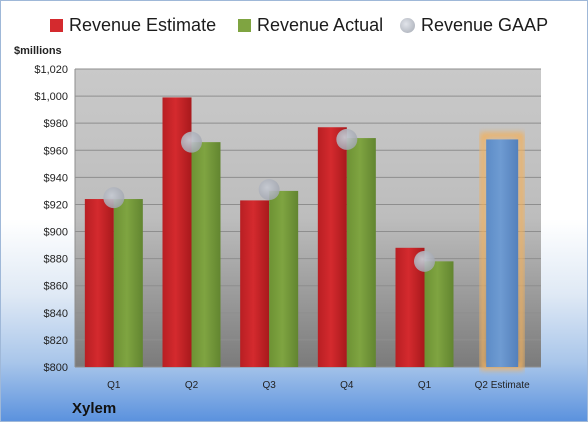  I want to click on legend-swatch-actual, so click(244, 25).